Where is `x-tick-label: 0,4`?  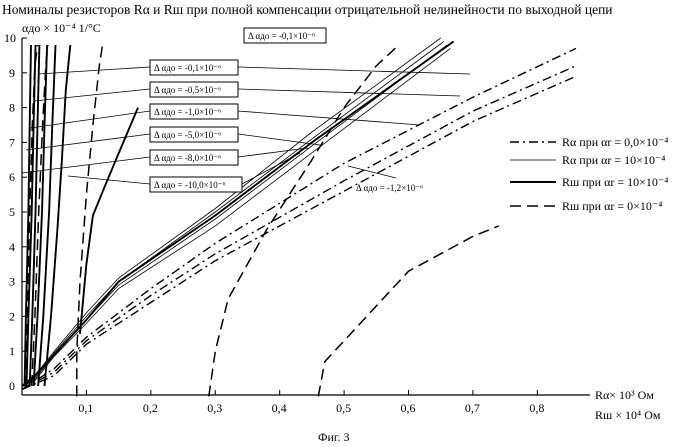 x-tick-label: 0,4 is located at coordinates (279, 408).